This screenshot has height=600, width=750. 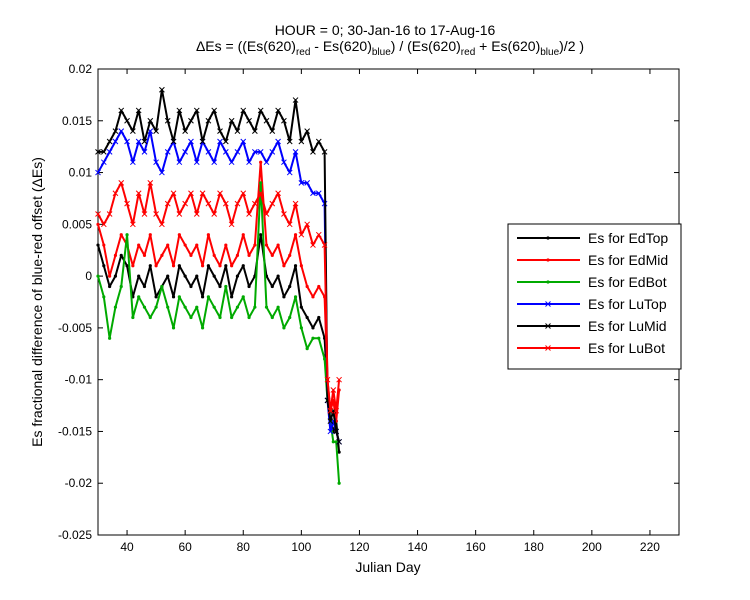 What do you see at coordinates (468, 52) in the screenshot?
I see `title2-sub: red` at bounding box center [468, 52].